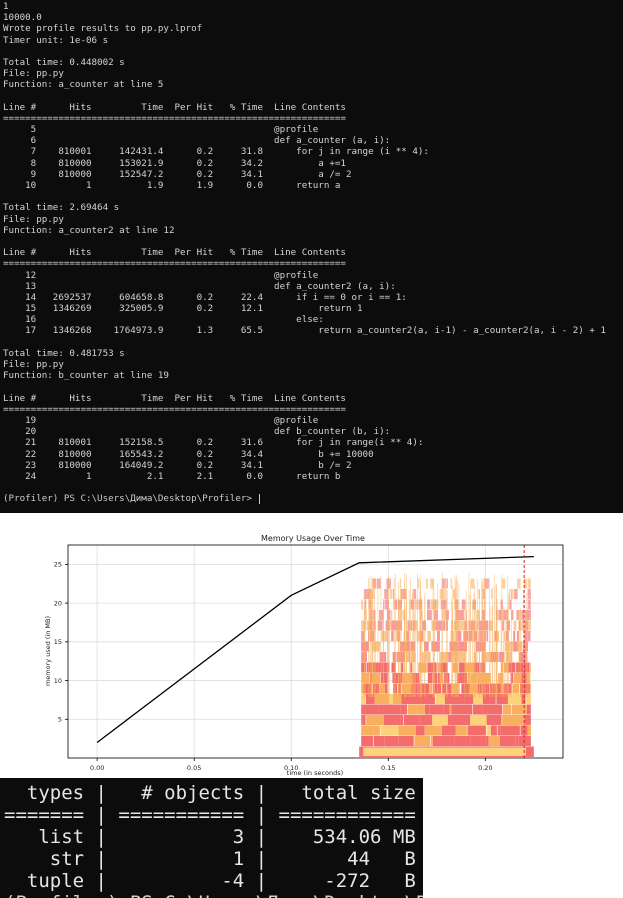 This screenshot has height=898, width=623. I want to click on terminal-line: 10000.0, so click(22, 18).